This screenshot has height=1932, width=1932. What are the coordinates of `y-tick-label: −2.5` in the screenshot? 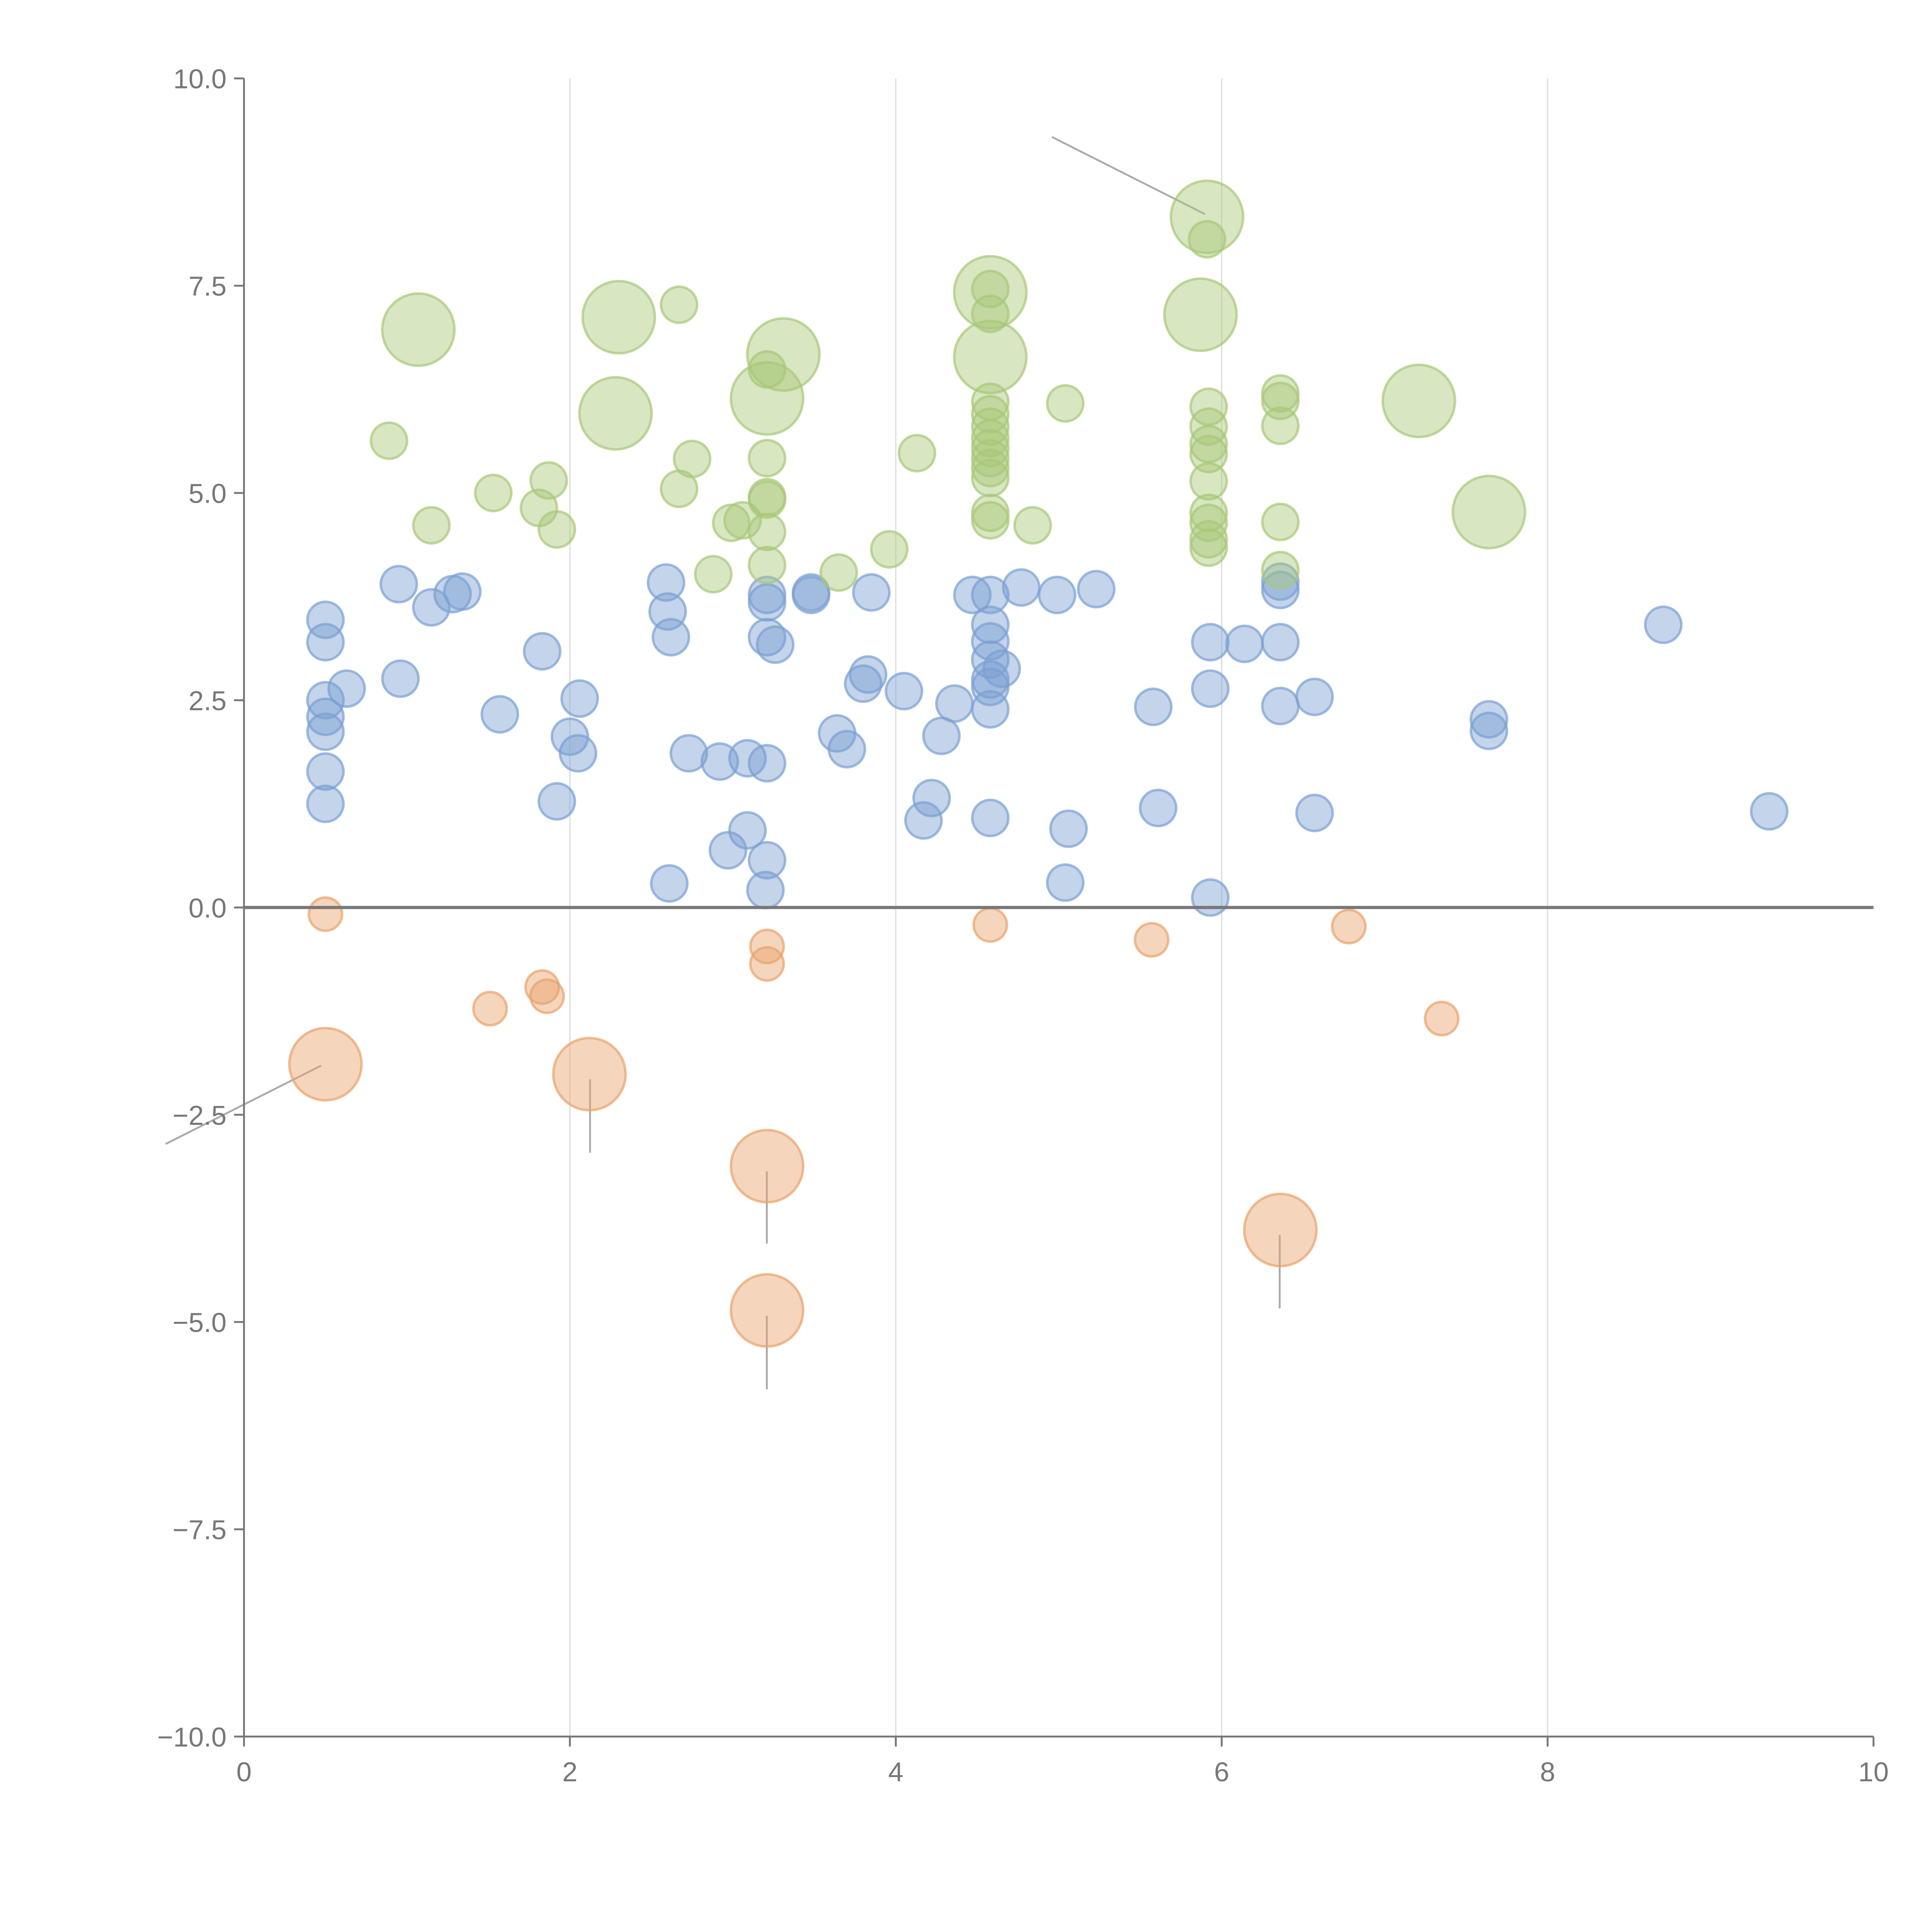 It's located at (199, 1115).